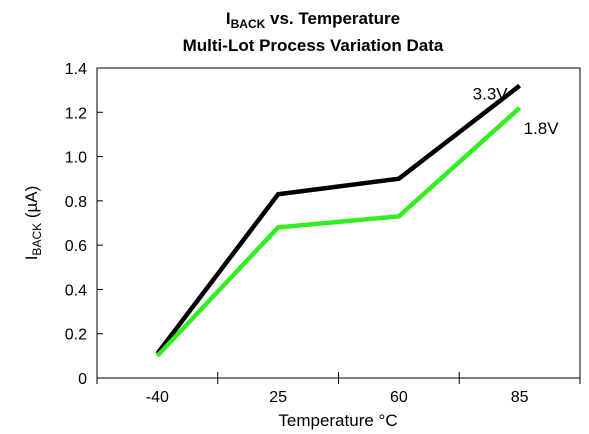 The height and width of the screenshot is (434, 589). I want to click on y-axis: 0 0.2 0.4 0.6 0.8 1.0 1.2 1.4, so click(84, 224).